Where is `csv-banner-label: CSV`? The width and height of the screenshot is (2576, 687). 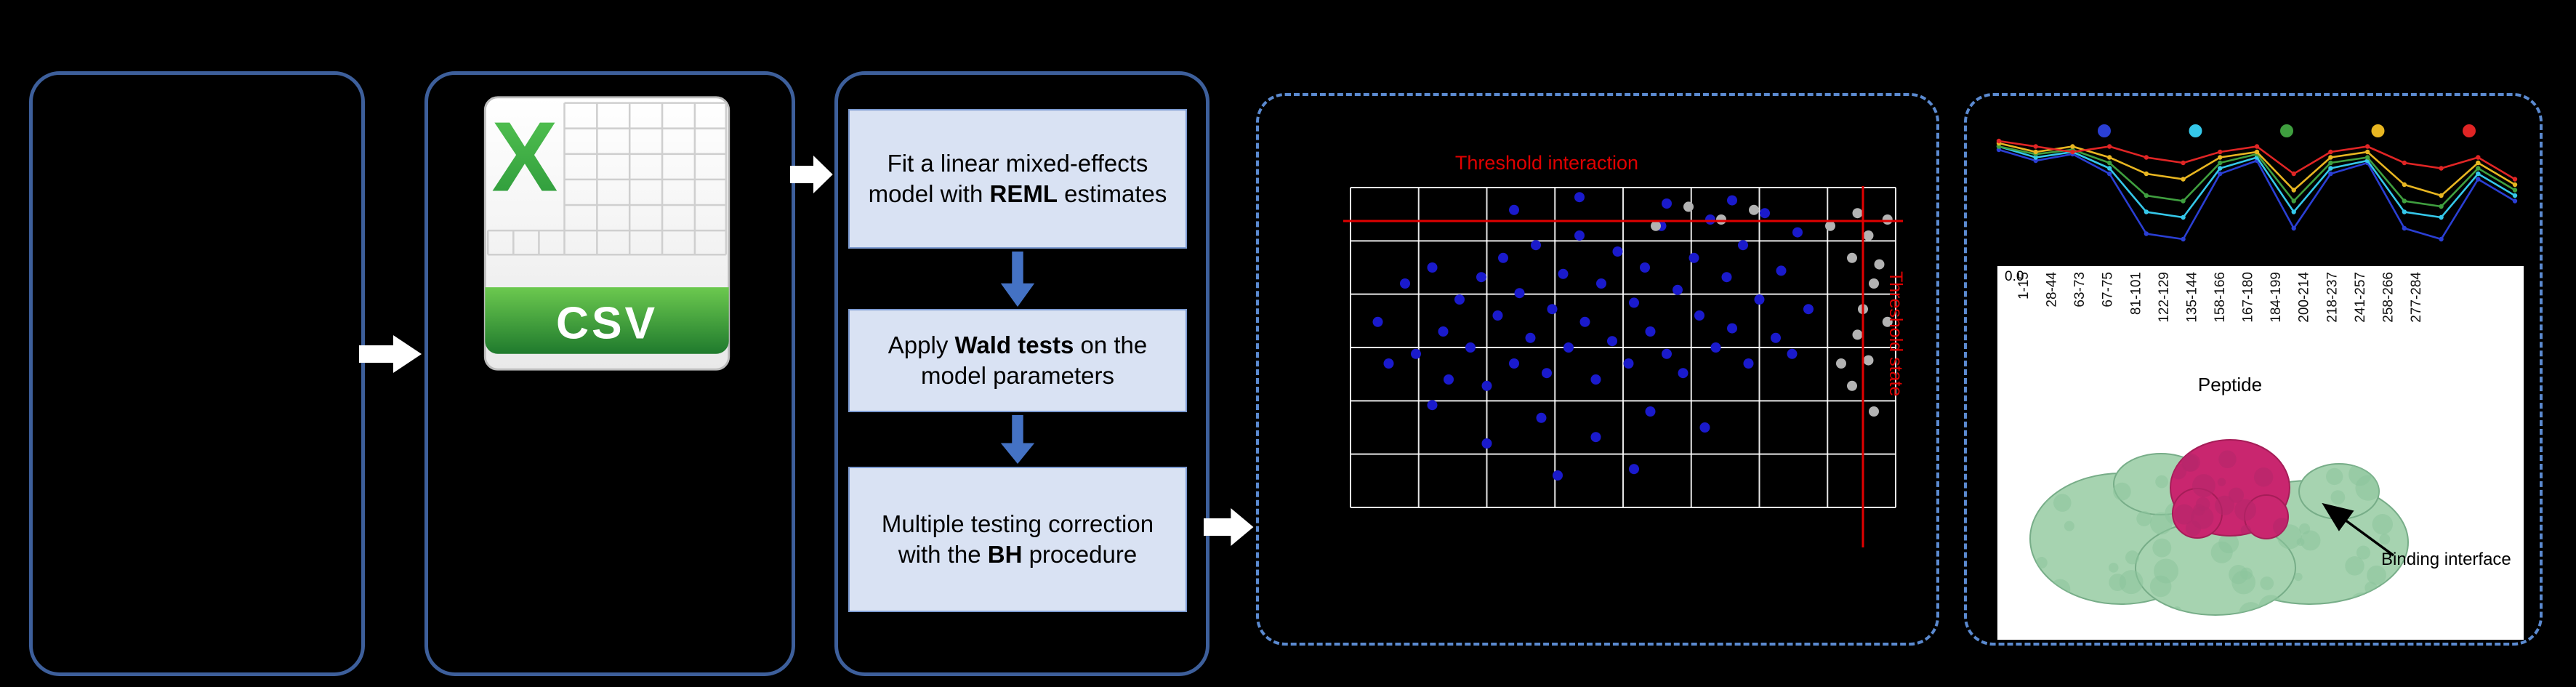
csv-banner-label: CSV is located at coordinates (607, 323).